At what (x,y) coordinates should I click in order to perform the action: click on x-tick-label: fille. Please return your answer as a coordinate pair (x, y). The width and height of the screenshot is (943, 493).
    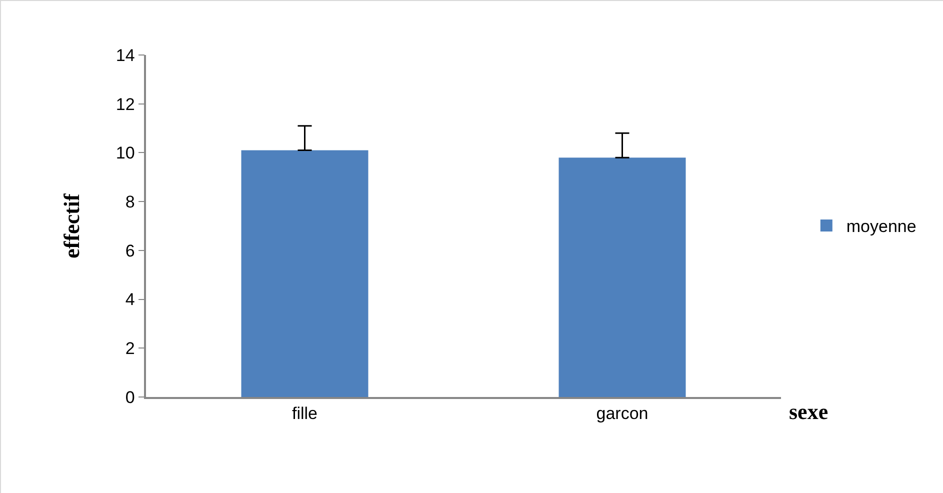
    Looking at the image, I should click on (305, 414).